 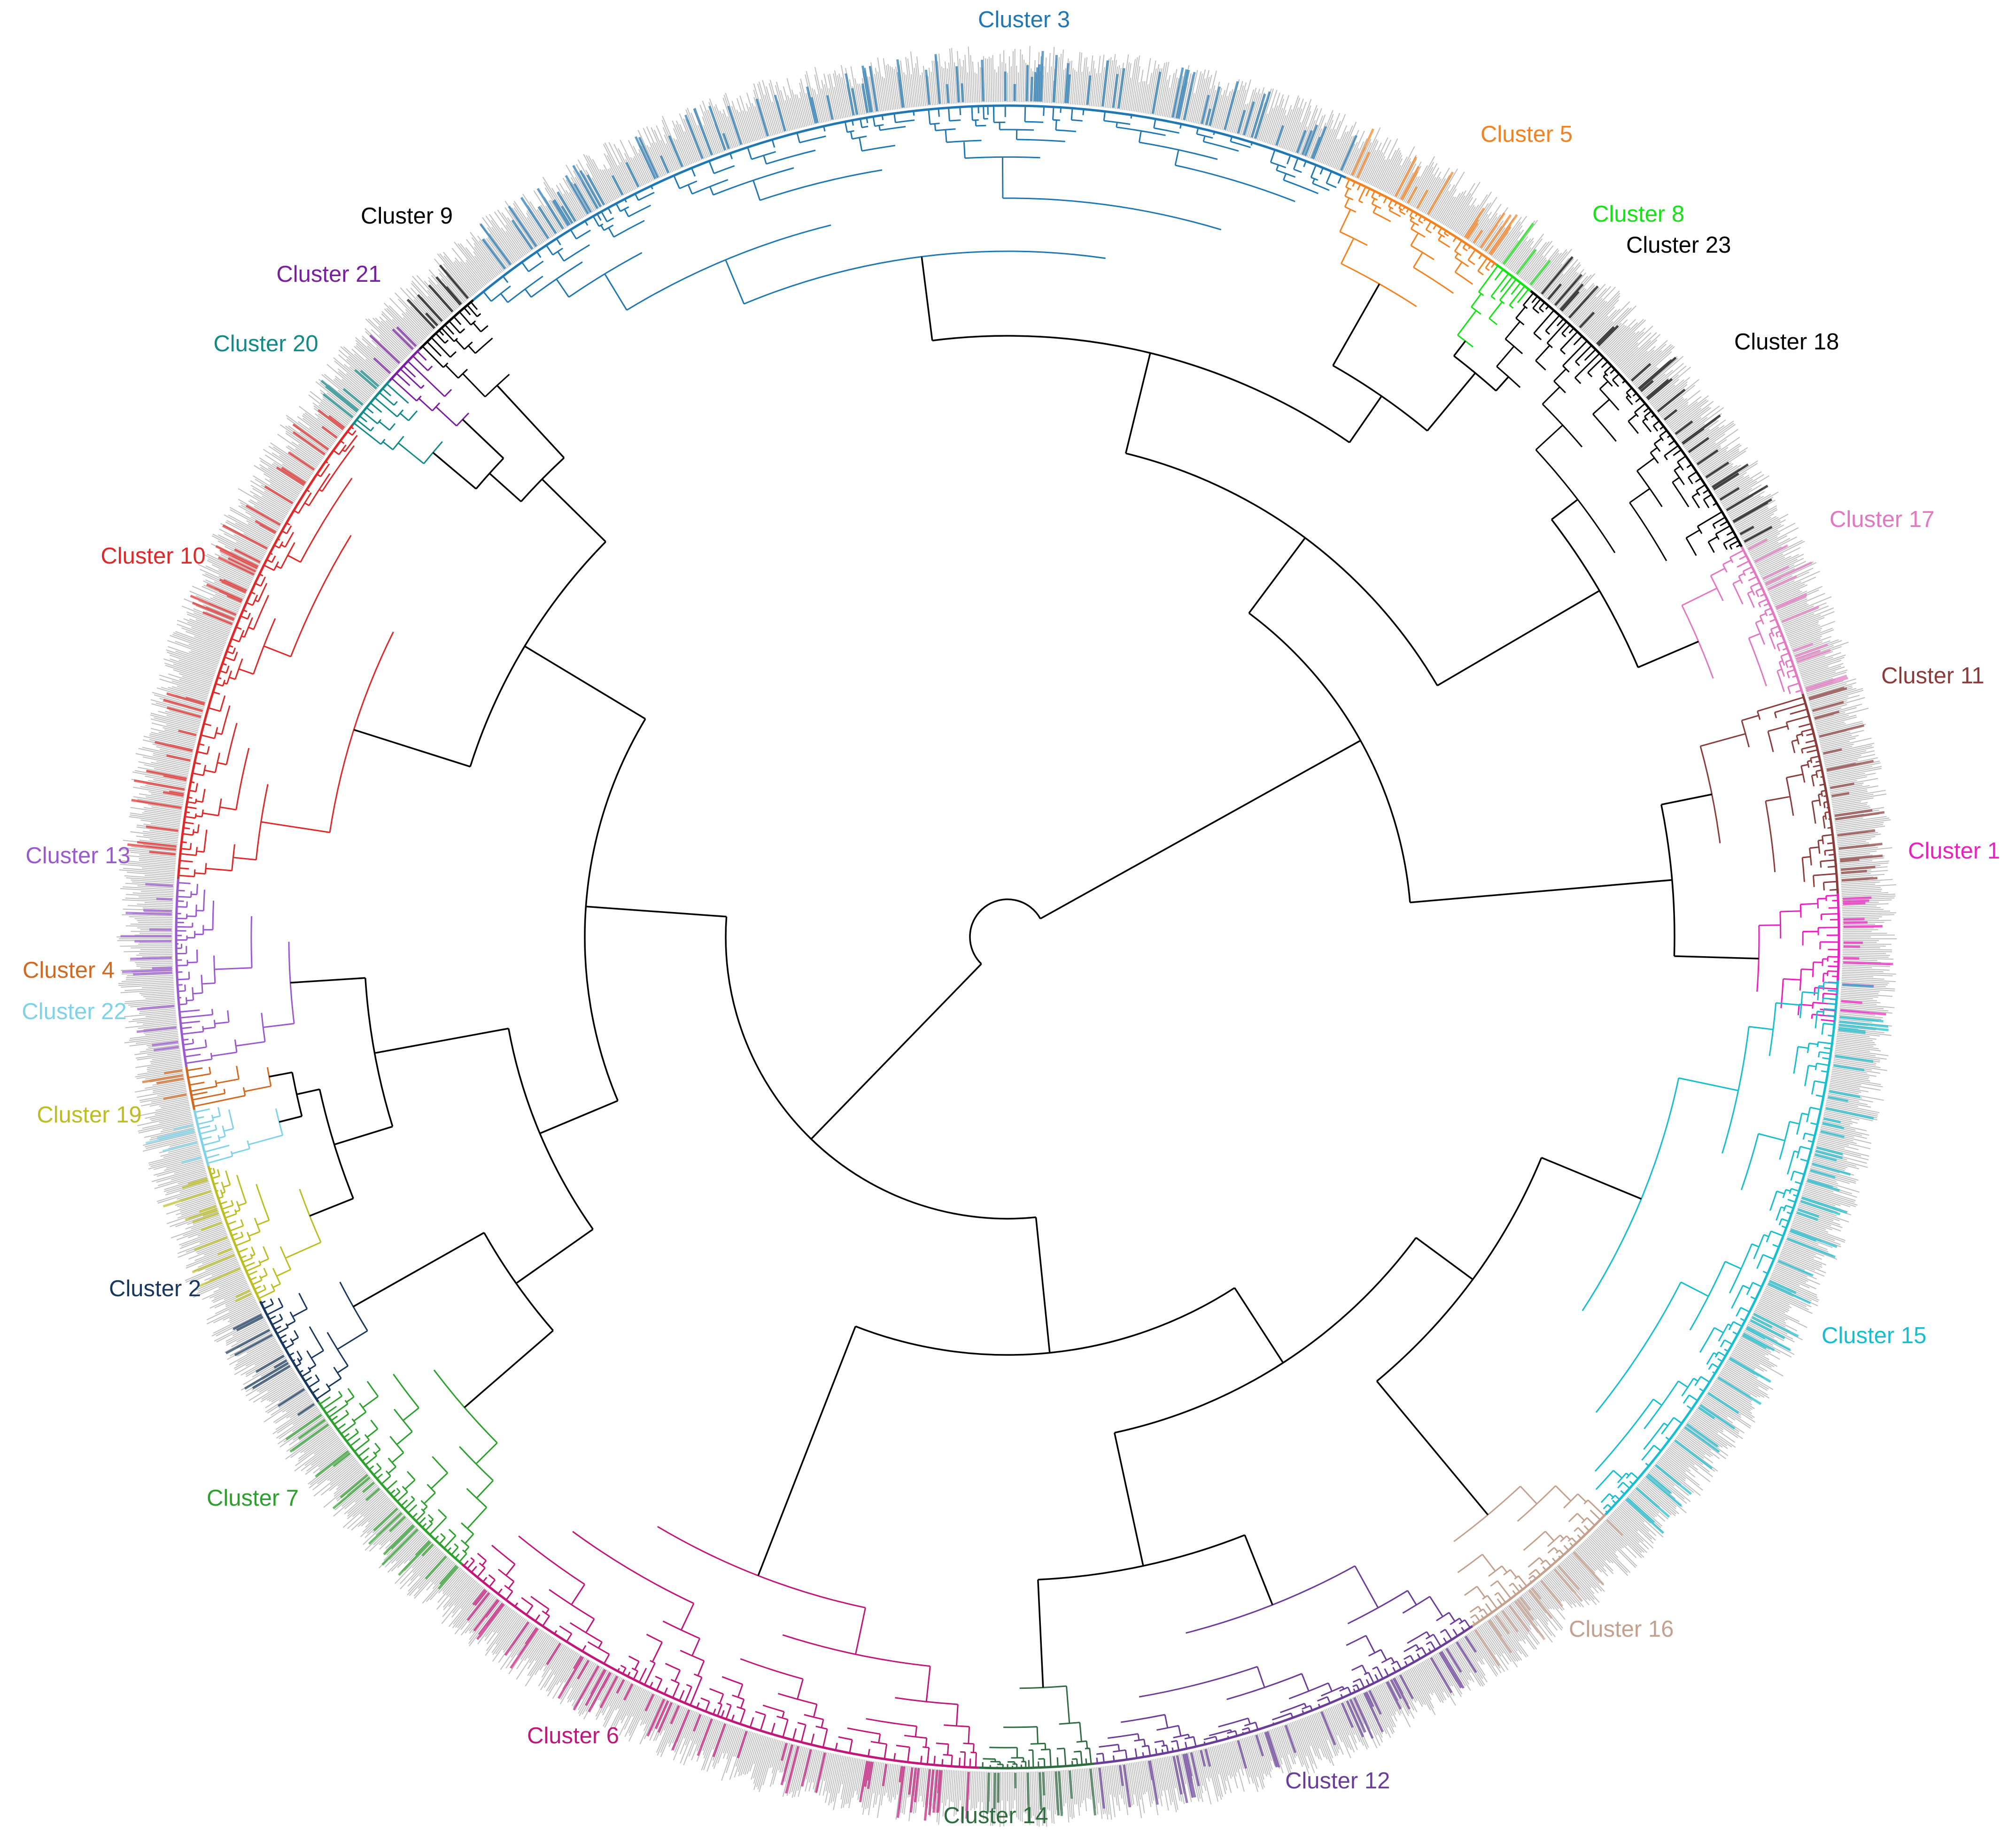 I want to click on cluster-5-subtree, so click(x=1417, y=242).